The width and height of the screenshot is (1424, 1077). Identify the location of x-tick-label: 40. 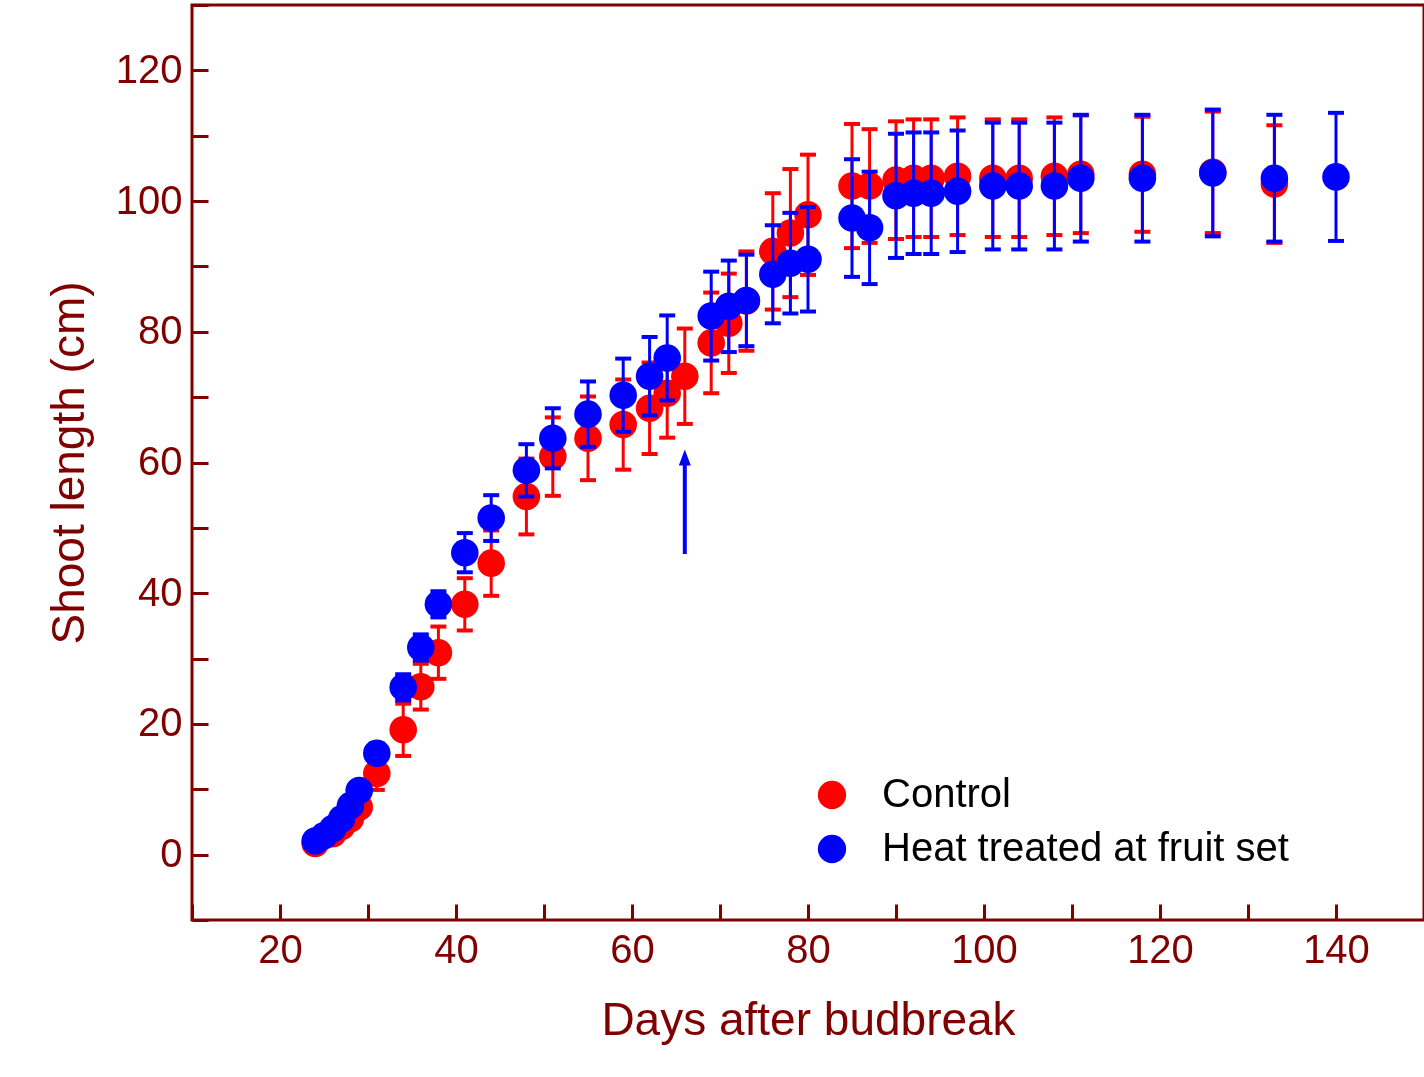
(456, 948).